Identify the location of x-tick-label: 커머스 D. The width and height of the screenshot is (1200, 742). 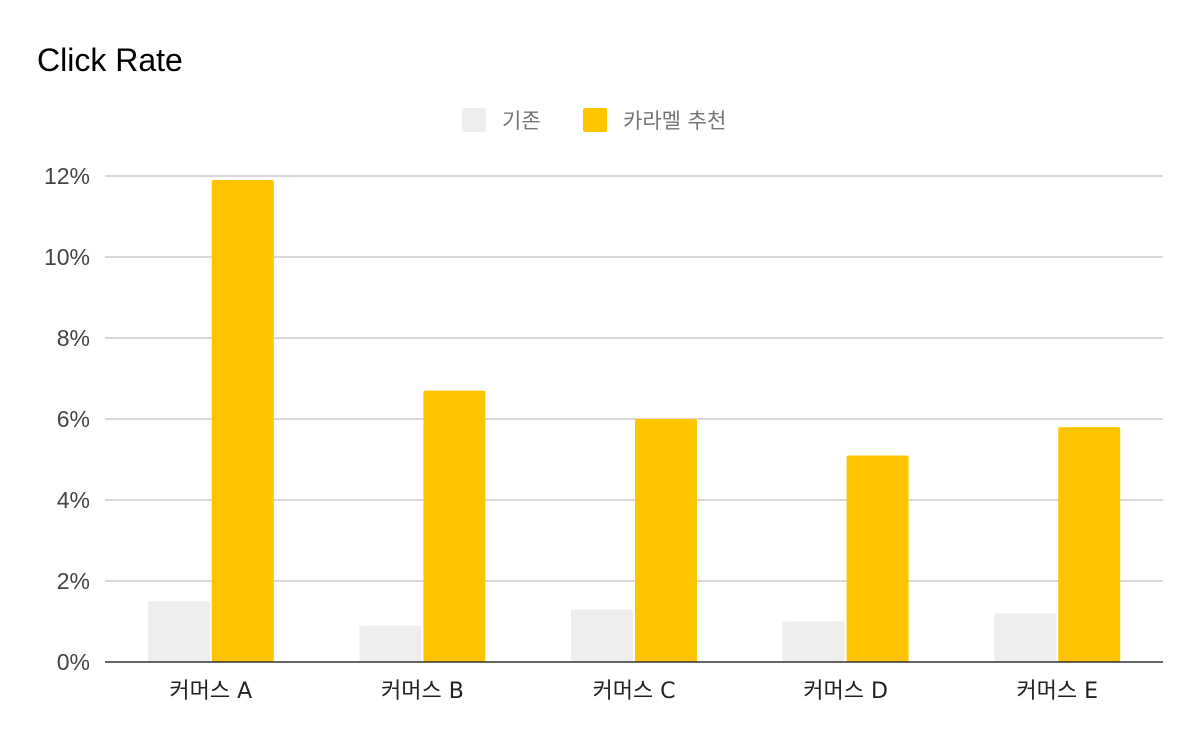
(845, 691).